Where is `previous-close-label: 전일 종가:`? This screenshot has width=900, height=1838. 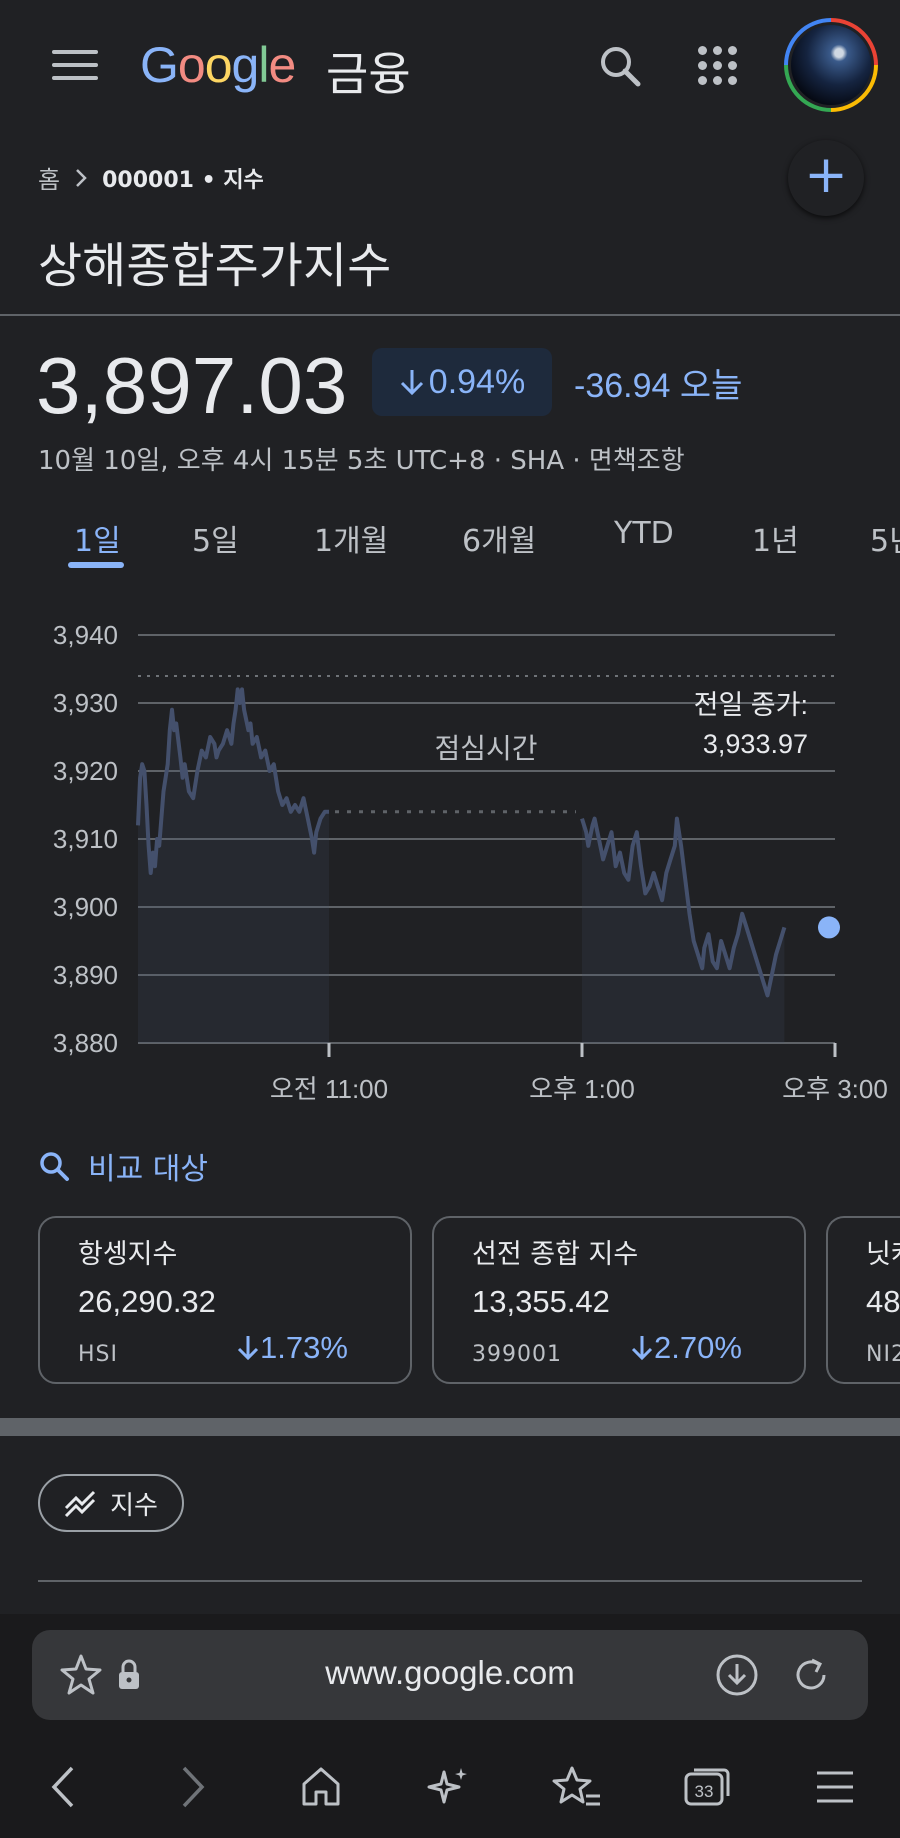
previous-close-label: 전일 종가: is located at coordinates (751, 705).